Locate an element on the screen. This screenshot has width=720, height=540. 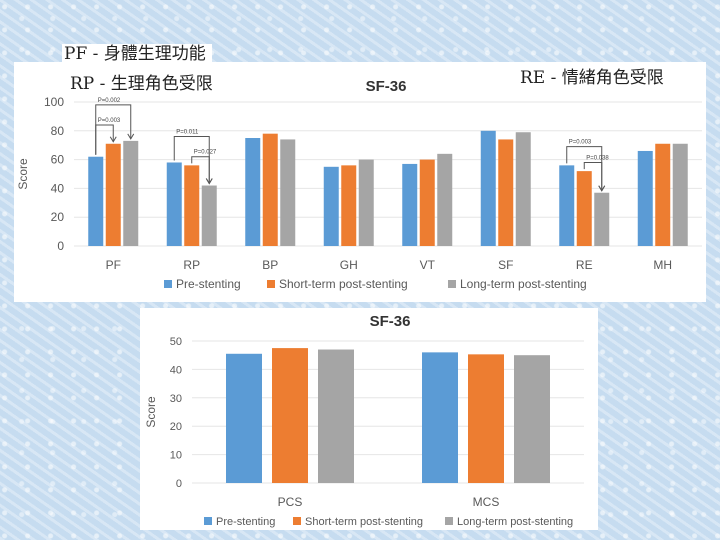
bar-bp-pre is located at coordinates (253, 192).